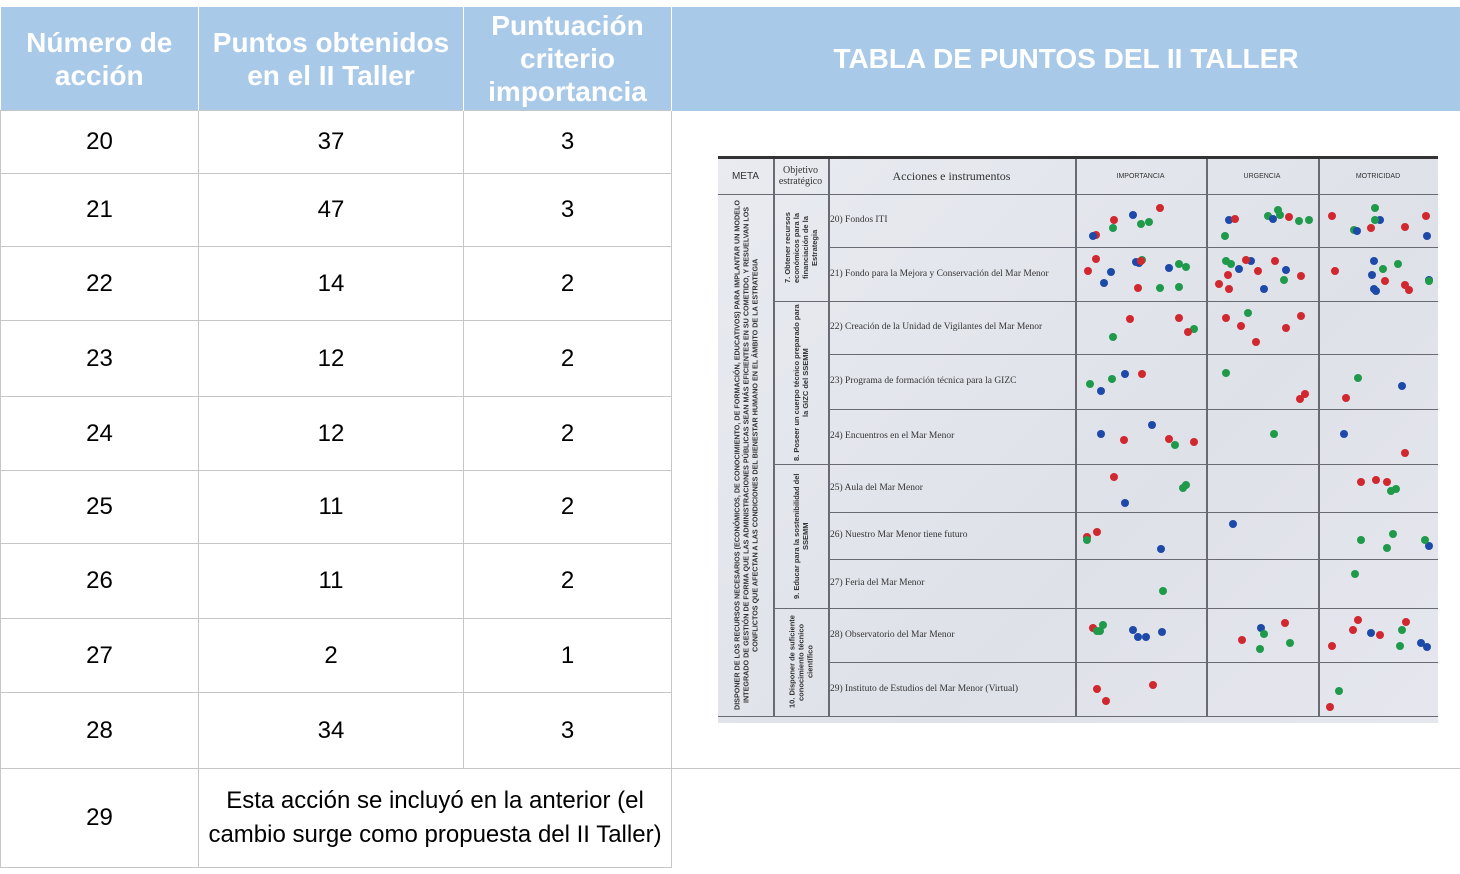  I want to click on board-action: 25) Aula del Mar Menor, so click(952, 488).